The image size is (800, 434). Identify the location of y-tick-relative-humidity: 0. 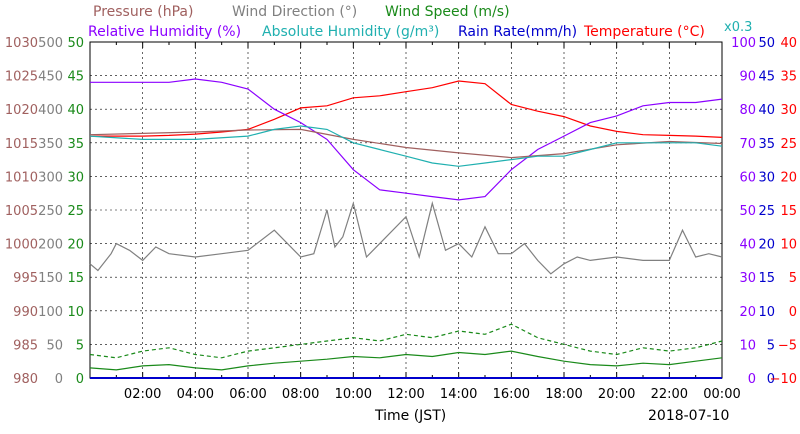
(752, 379).